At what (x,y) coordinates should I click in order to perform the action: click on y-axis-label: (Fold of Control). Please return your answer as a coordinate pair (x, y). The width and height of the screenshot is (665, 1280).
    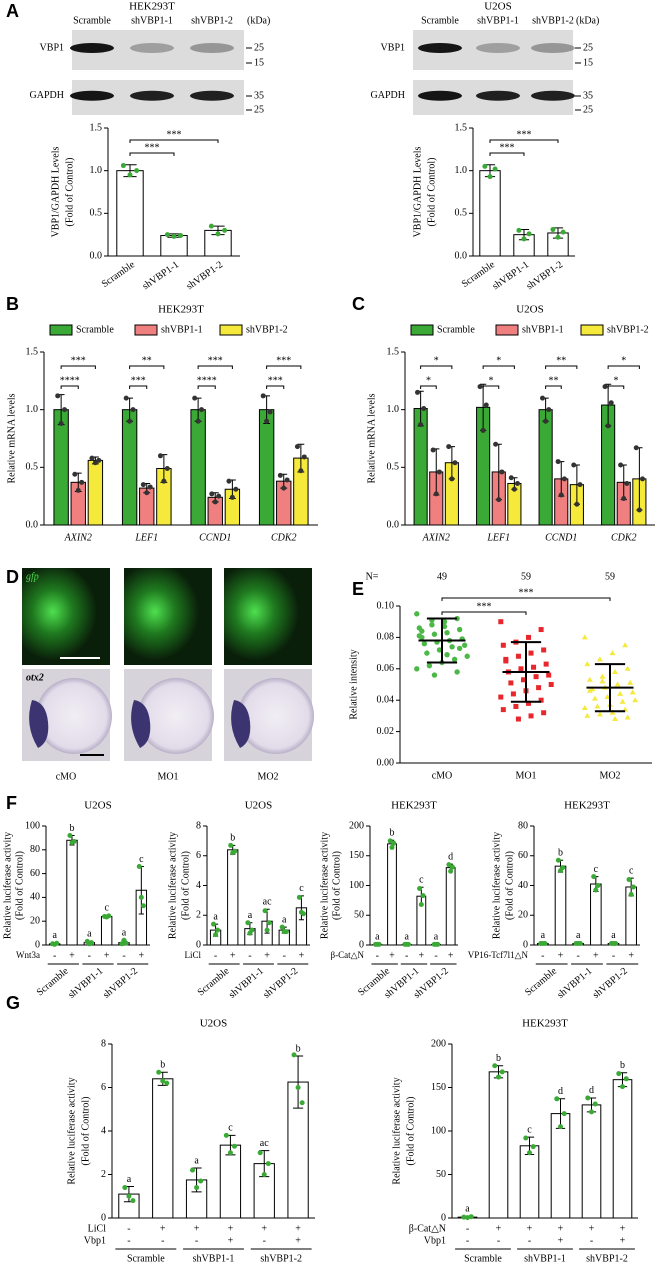
    Looking at the image, I should click on (69, 192).